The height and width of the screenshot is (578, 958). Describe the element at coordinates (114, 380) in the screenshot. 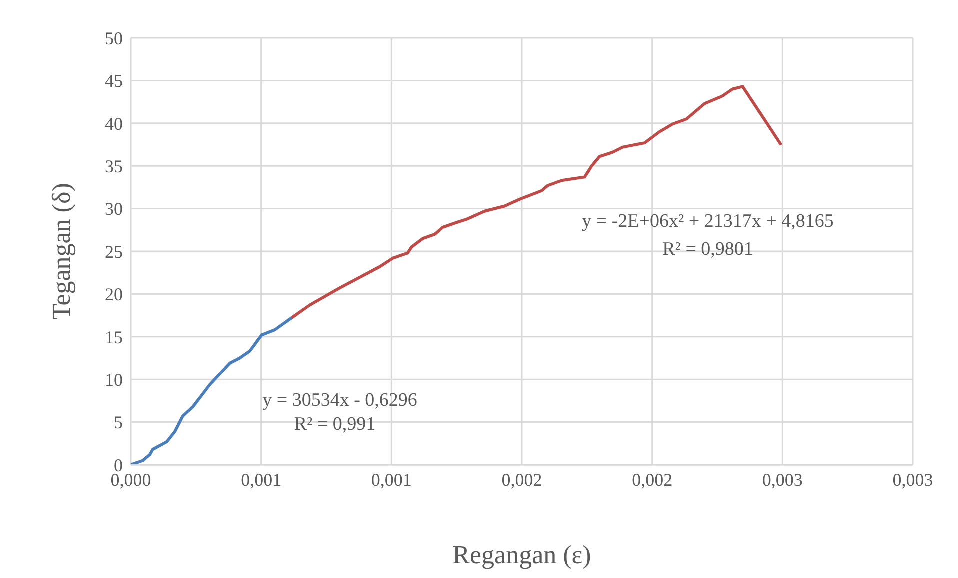

I see `y-tick-label: 10` at that location.